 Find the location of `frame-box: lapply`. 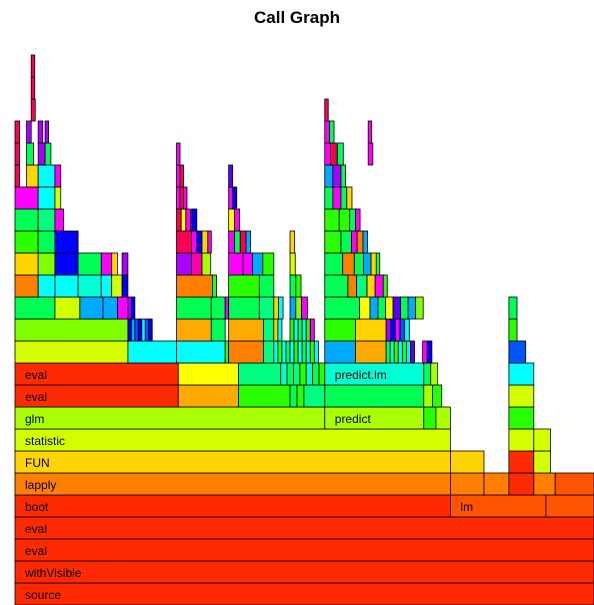

frame-box: lapply is located at coordinates (232, 484).